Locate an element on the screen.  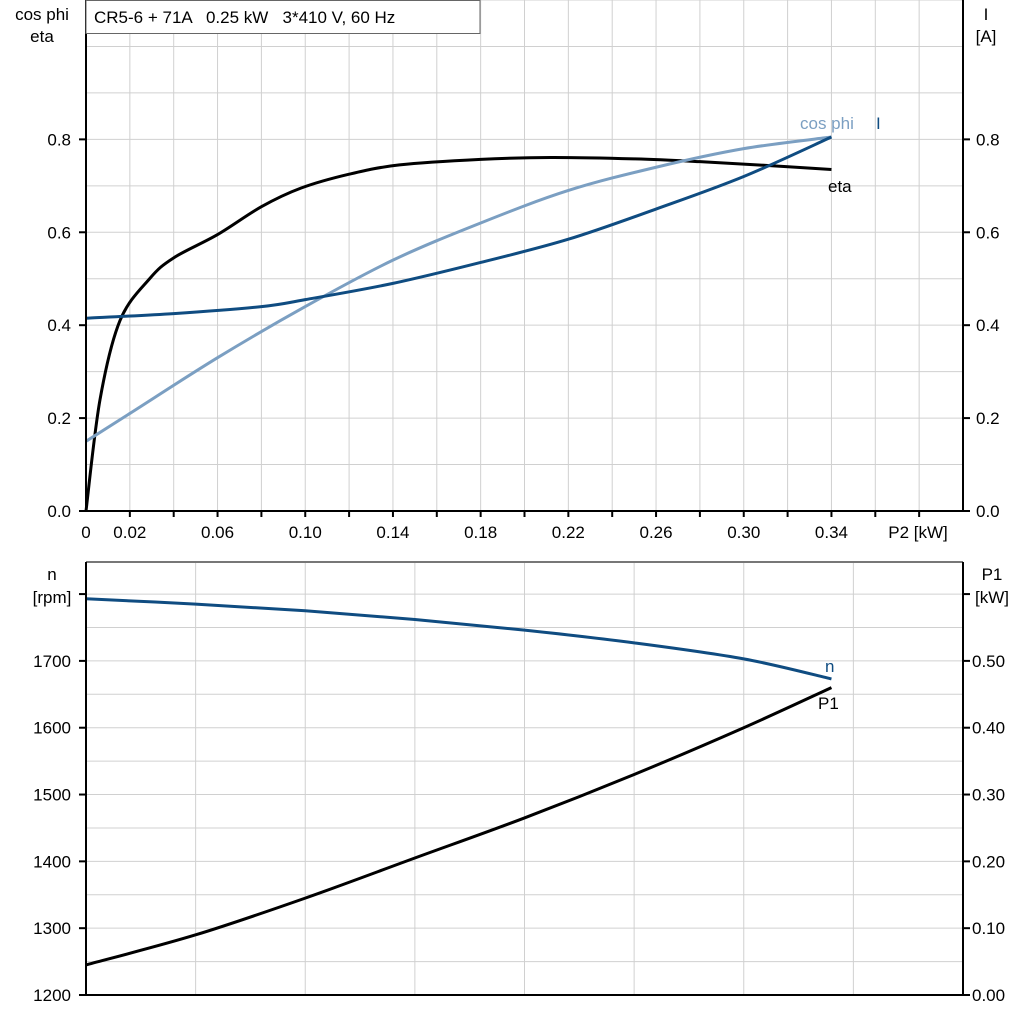
y2-tick-label: 0.30 is located at coordinates (988, 795).